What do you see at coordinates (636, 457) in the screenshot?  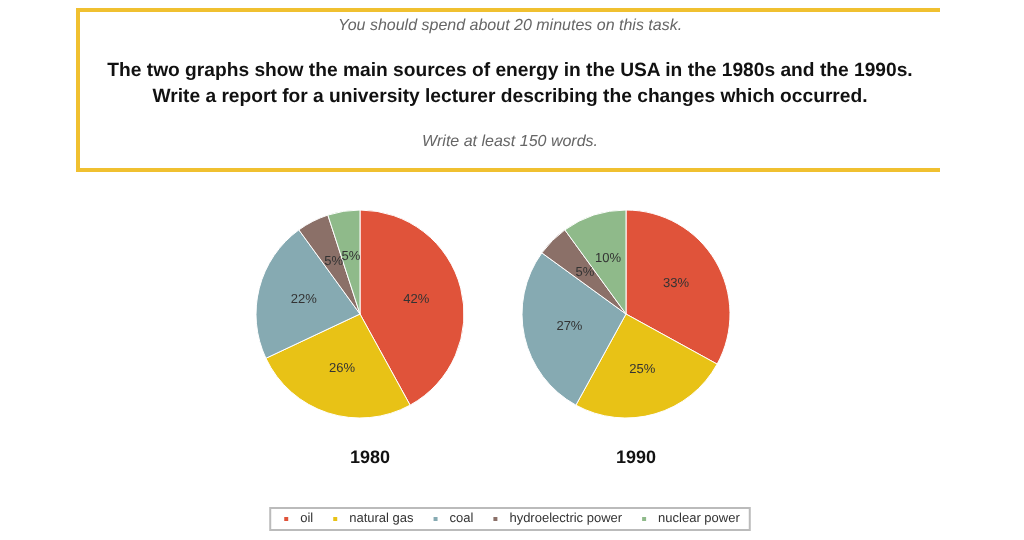 I see `slice-label: 1990` at bounding box center [636, 457].